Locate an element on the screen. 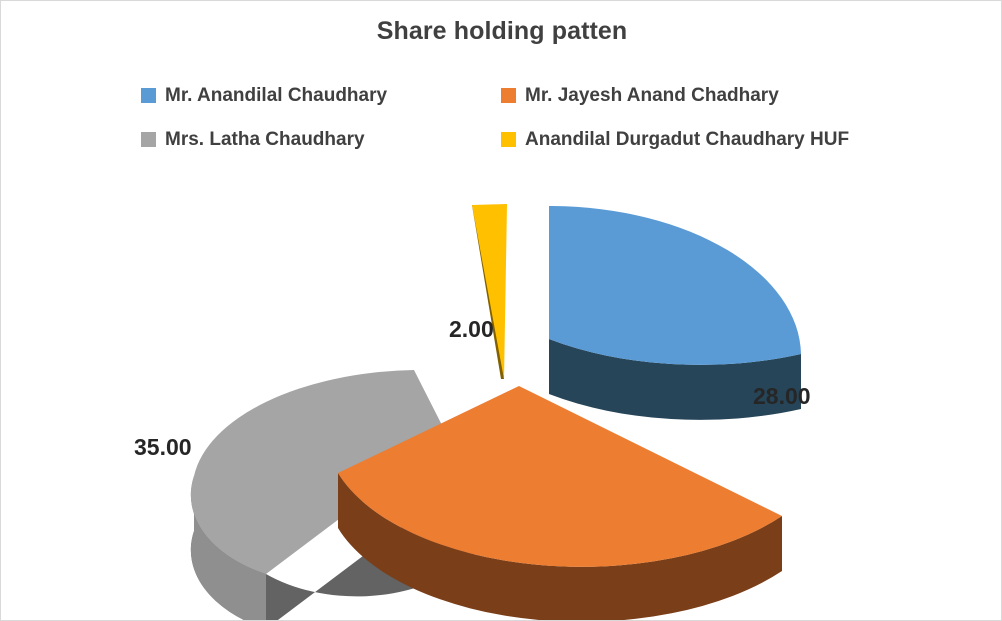 The width and height of the screenshot is (1002, 621). legend-item-latha-chaudhary: Mrs. Latha Chaudhary is located at coordinates (321, 139).